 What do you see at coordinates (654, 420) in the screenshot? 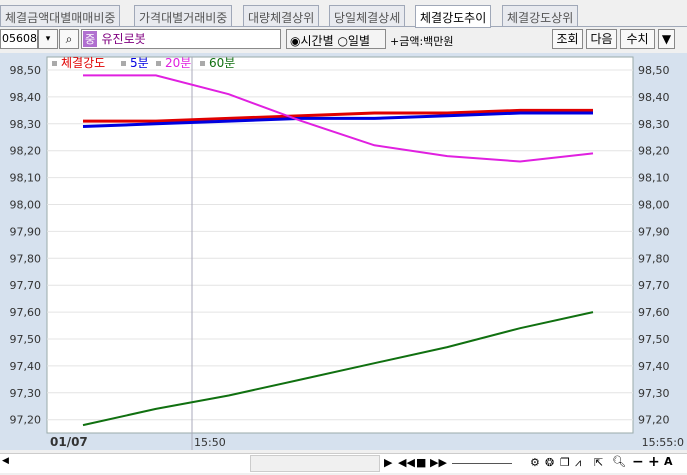
I see `y-tick-label-right: 97,20` at bounding box center [654, 420].